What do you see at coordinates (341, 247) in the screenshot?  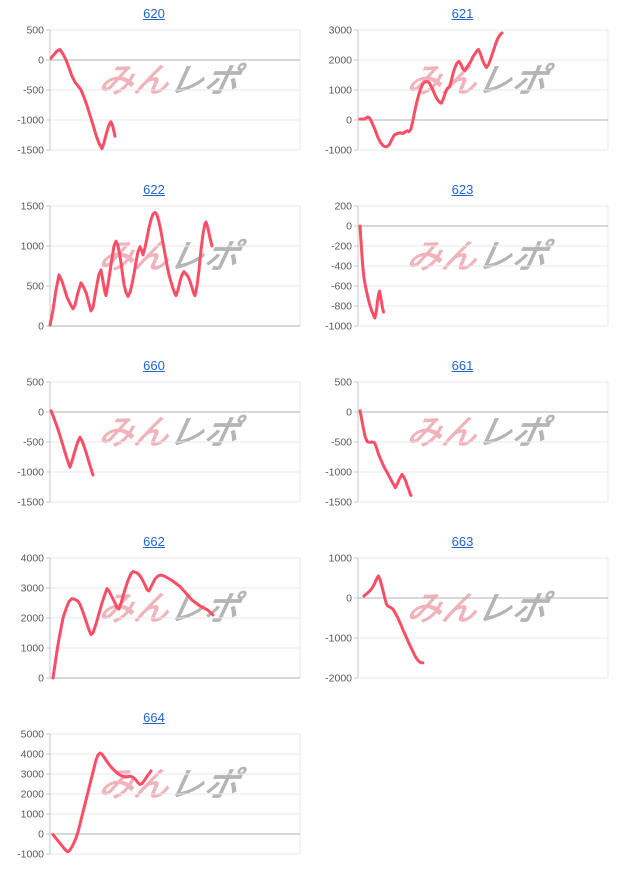 I see `y-tick-label: -200` at bounding box center [341, 247].